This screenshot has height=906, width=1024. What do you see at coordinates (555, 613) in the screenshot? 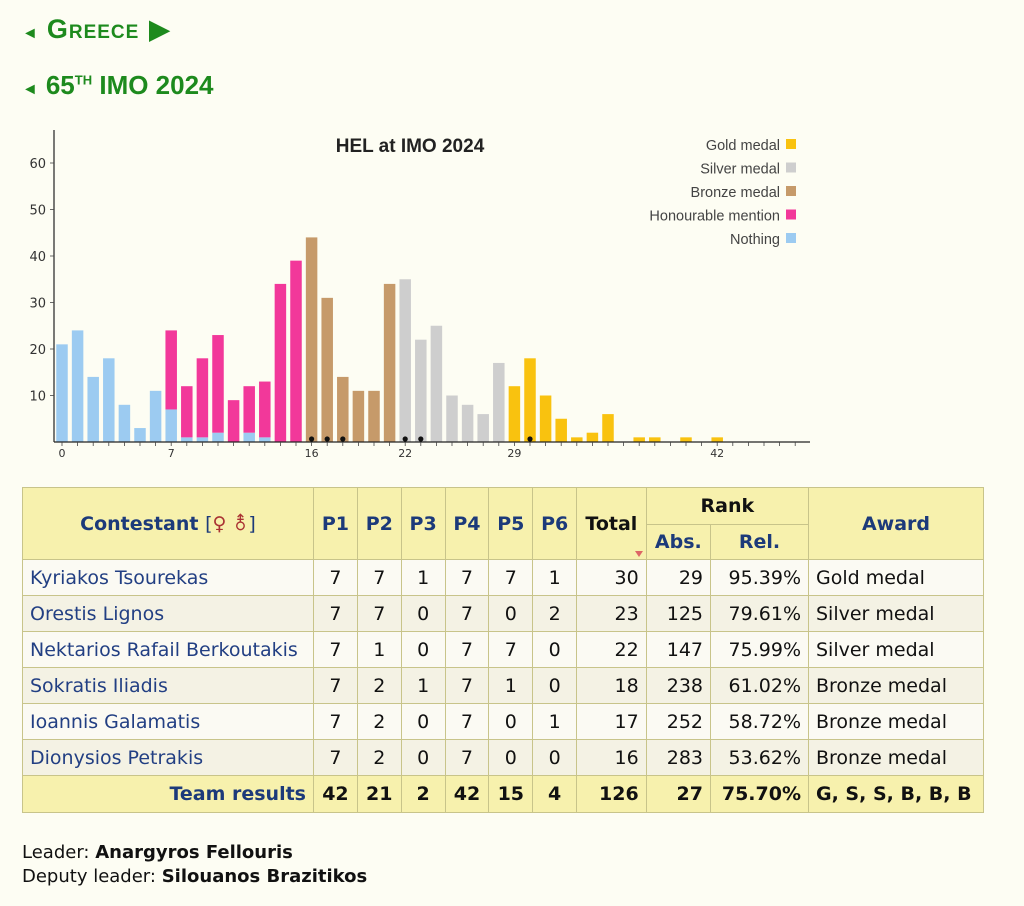
I see `cell-p6: 2` at bounding box center [555, 613].